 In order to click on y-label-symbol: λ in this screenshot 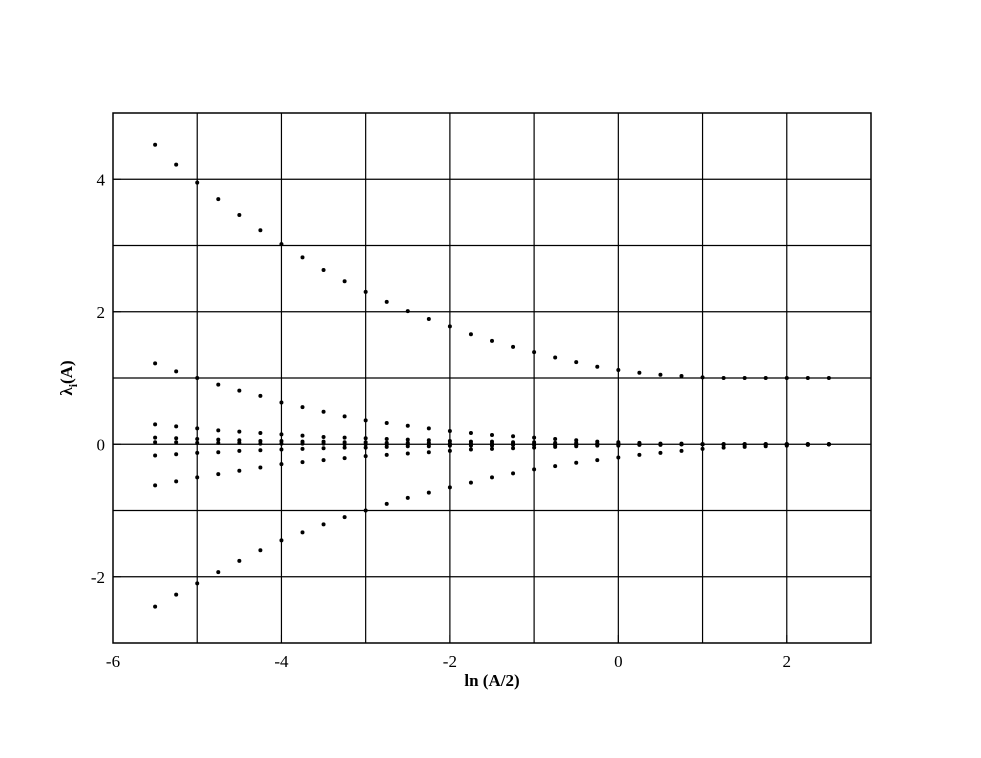, I will do `click(66, 391)`.